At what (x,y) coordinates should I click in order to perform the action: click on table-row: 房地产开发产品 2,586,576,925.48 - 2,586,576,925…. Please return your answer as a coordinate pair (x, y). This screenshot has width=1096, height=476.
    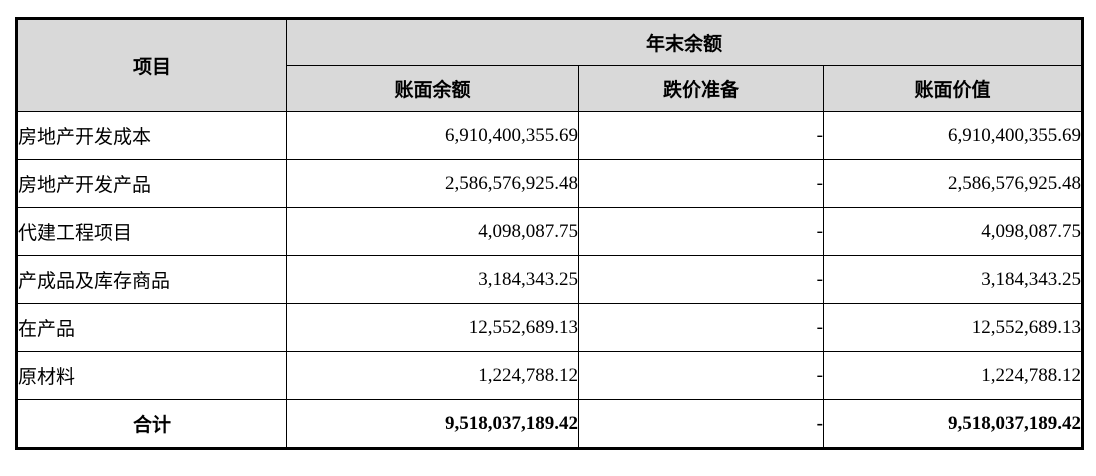
    Looking at the image, I should click on (550, 183).